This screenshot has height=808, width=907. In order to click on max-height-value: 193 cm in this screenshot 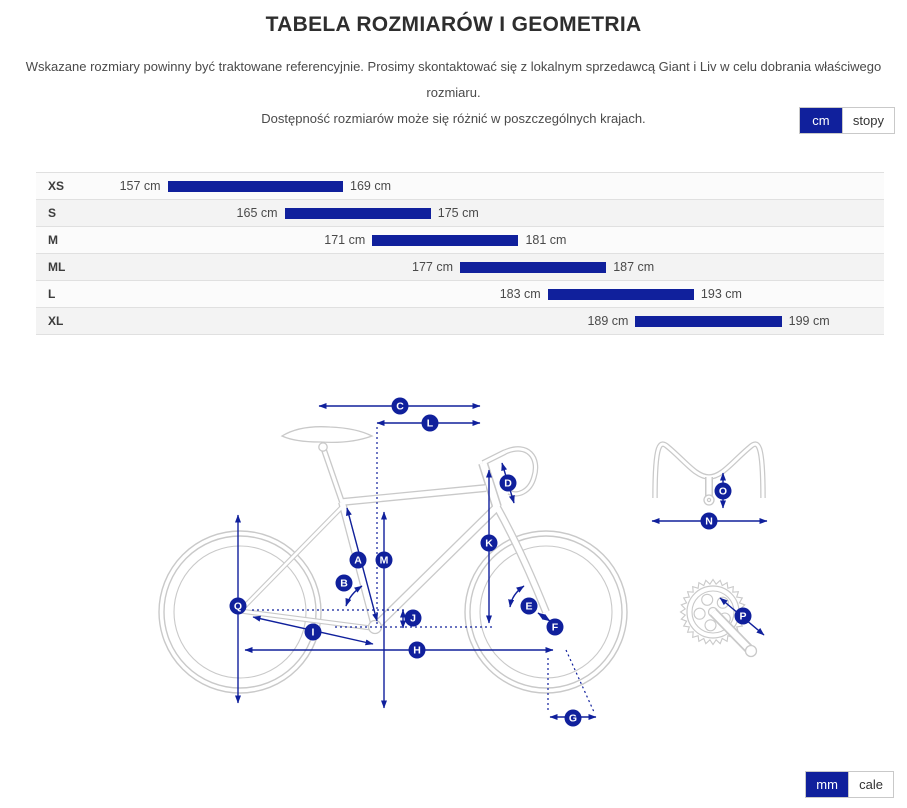, I will do `click(721, 294)`.